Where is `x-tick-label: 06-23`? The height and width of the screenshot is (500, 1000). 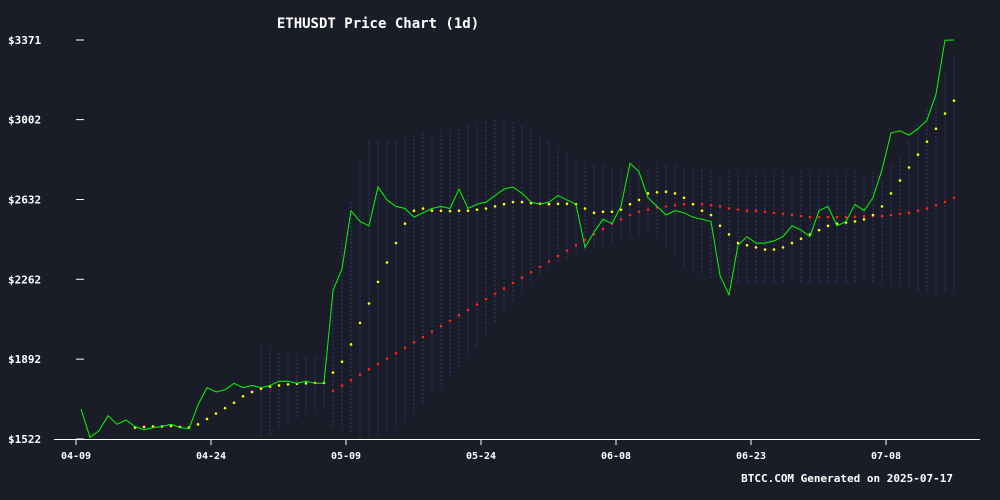 x-tick-label: 06-23 is located at coordinates (751, 456).